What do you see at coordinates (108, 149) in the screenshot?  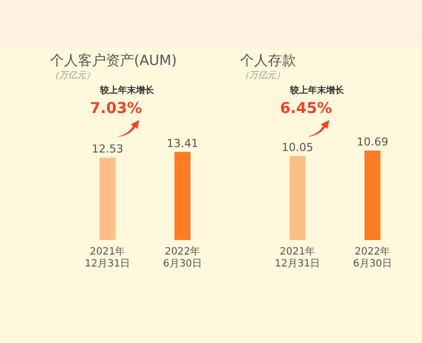 I see `data-label: 12.53` at bounding box center [108, 149].